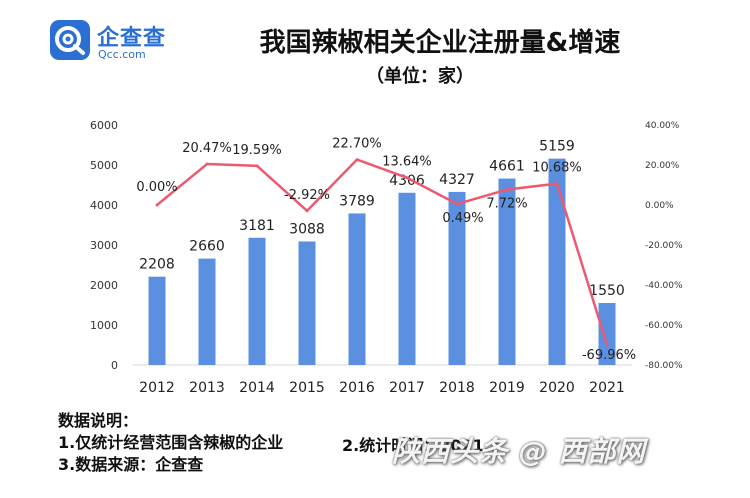 The image size is (750, 498). What do you see at coordinates (659, 206) in the screenshot?
I see `y-right-tick-label: 0.00%` at bounding box center [659, 206].